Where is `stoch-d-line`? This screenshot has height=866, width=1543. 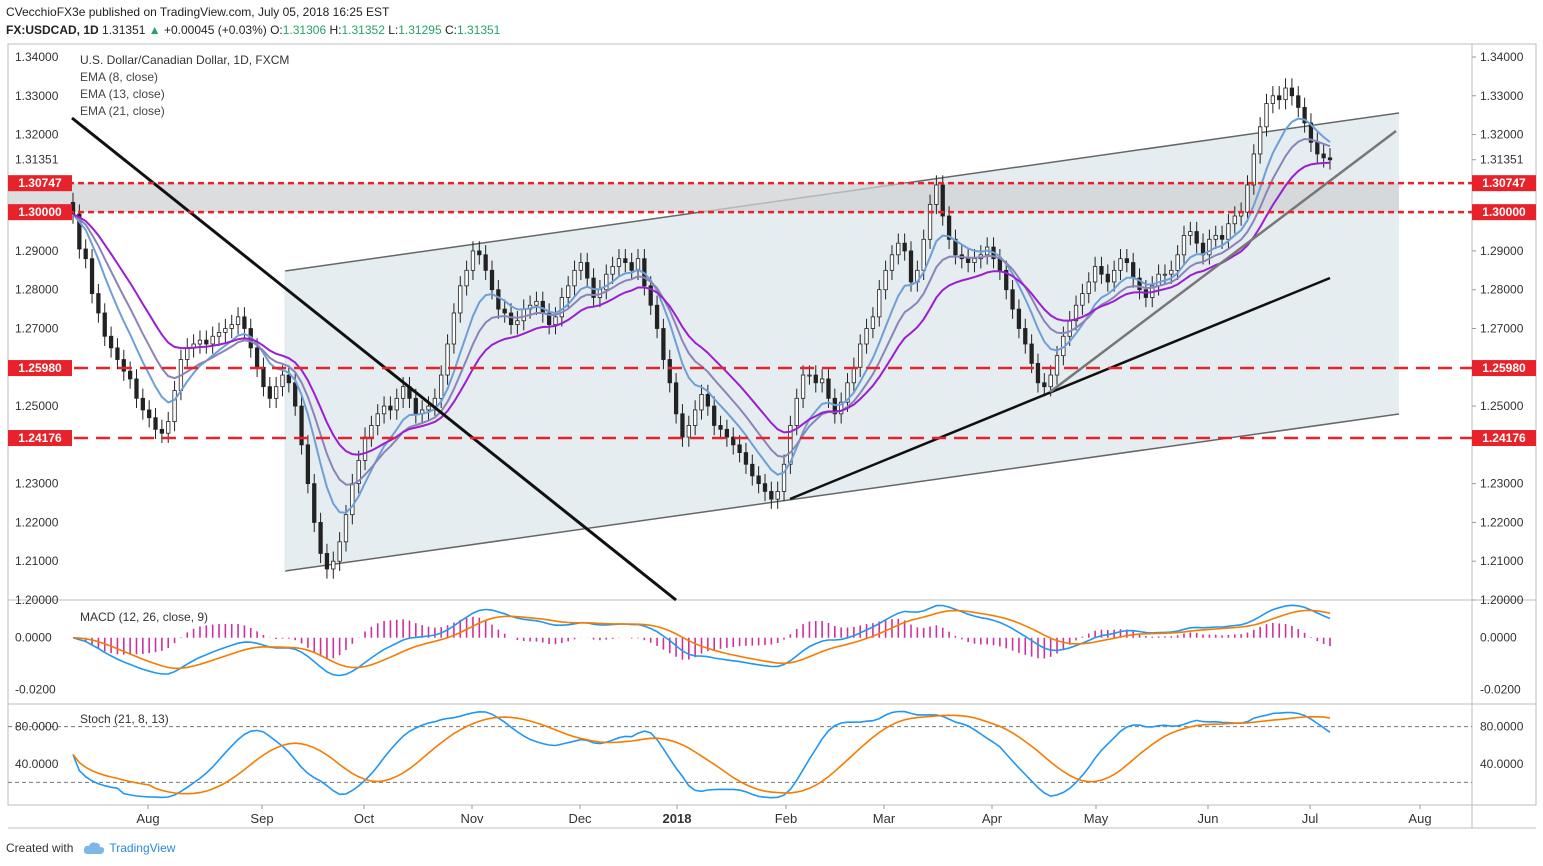
stoch-d-line is located at coordinates (701, 754).